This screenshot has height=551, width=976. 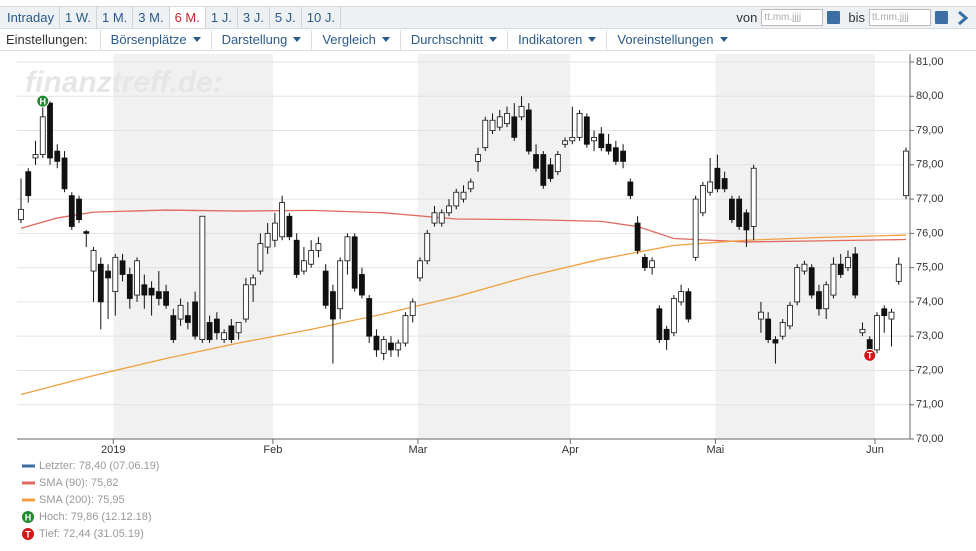 What do you see at coordinates (43, 101) in the screenshot?
I see `marker-label: H` at bounding box center [43, 101].